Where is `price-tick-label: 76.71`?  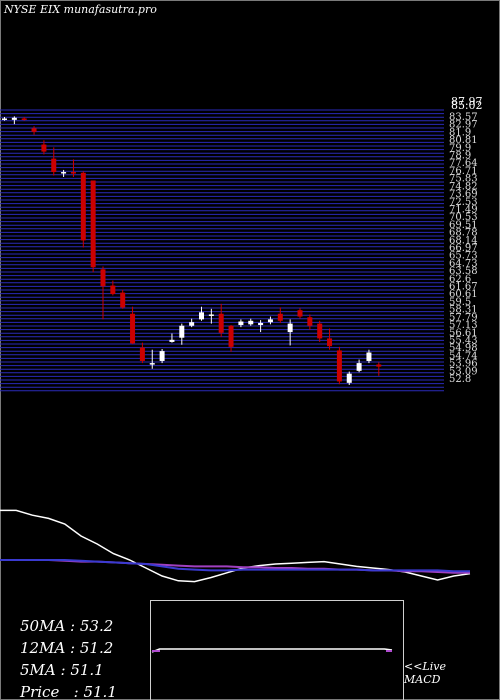 price-tick-label: 76.71 is located at coordinates (463, 171).